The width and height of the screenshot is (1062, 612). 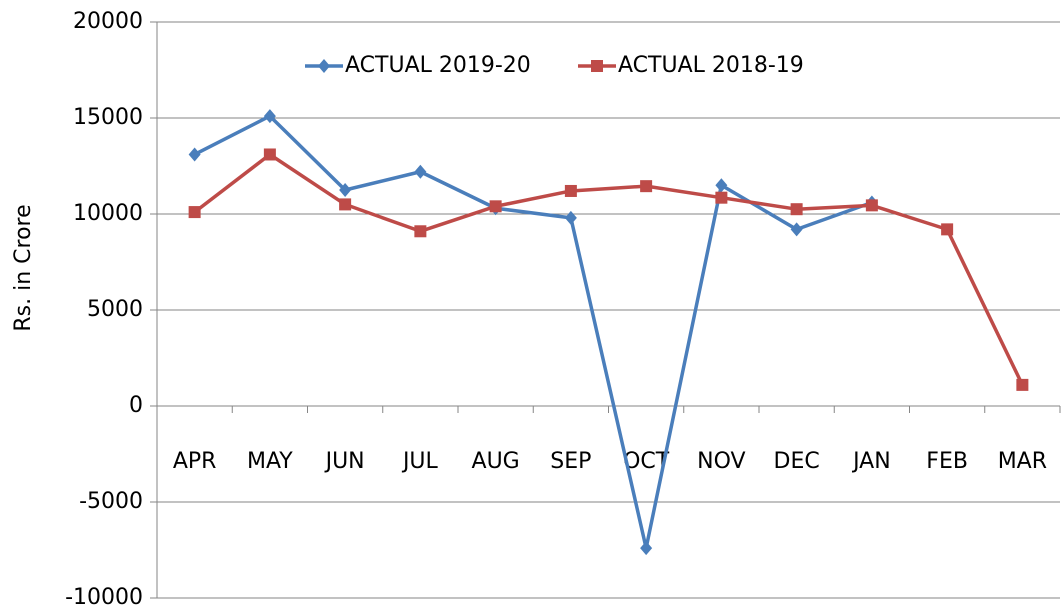 What do you see at coordinates (270, 461) in the screenshot?
I see `x-tick-label: MAY` at bounding box center [270, 461].